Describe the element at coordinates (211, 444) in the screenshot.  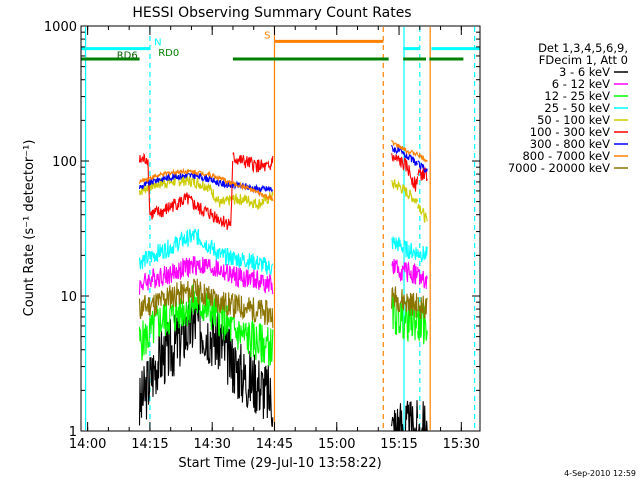
I see `x-tick-label: 14:30` at that location.